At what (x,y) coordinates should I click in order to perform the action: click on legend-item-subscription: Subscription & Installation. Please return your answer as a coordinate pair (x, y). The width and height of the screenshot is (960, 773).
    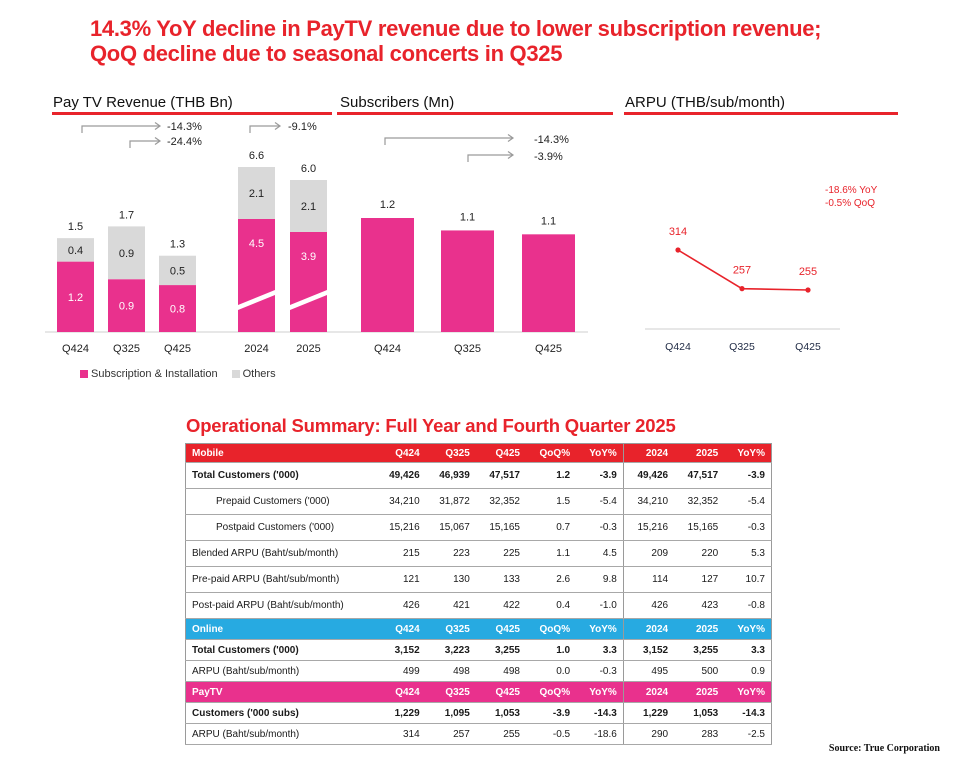
    Looking at the image, I should click on (149, 374).